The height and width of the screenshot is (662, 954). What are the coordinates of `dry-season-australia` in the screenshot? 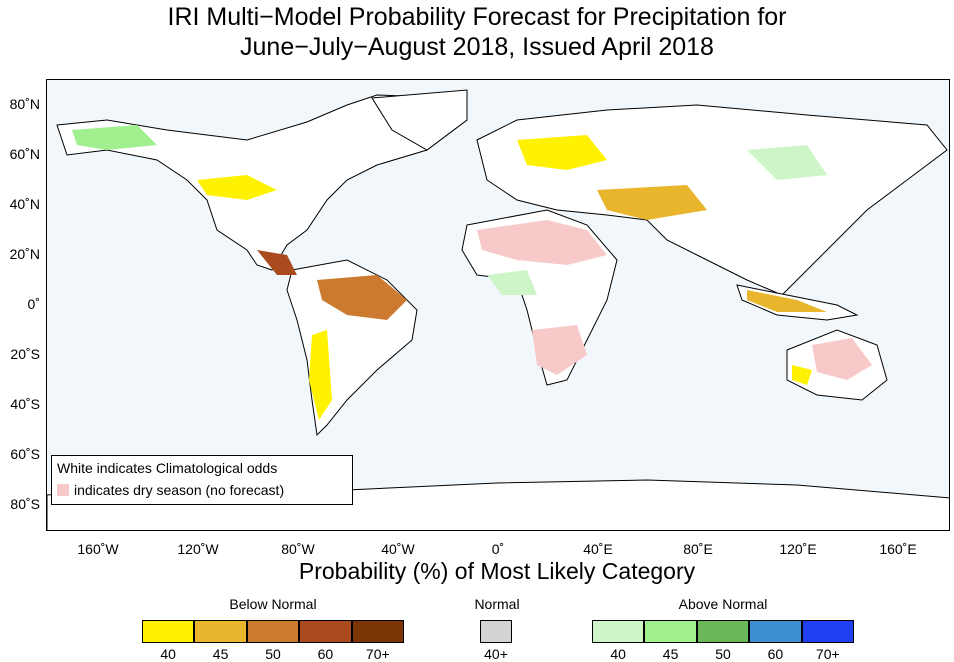 It's located at (842, 359).